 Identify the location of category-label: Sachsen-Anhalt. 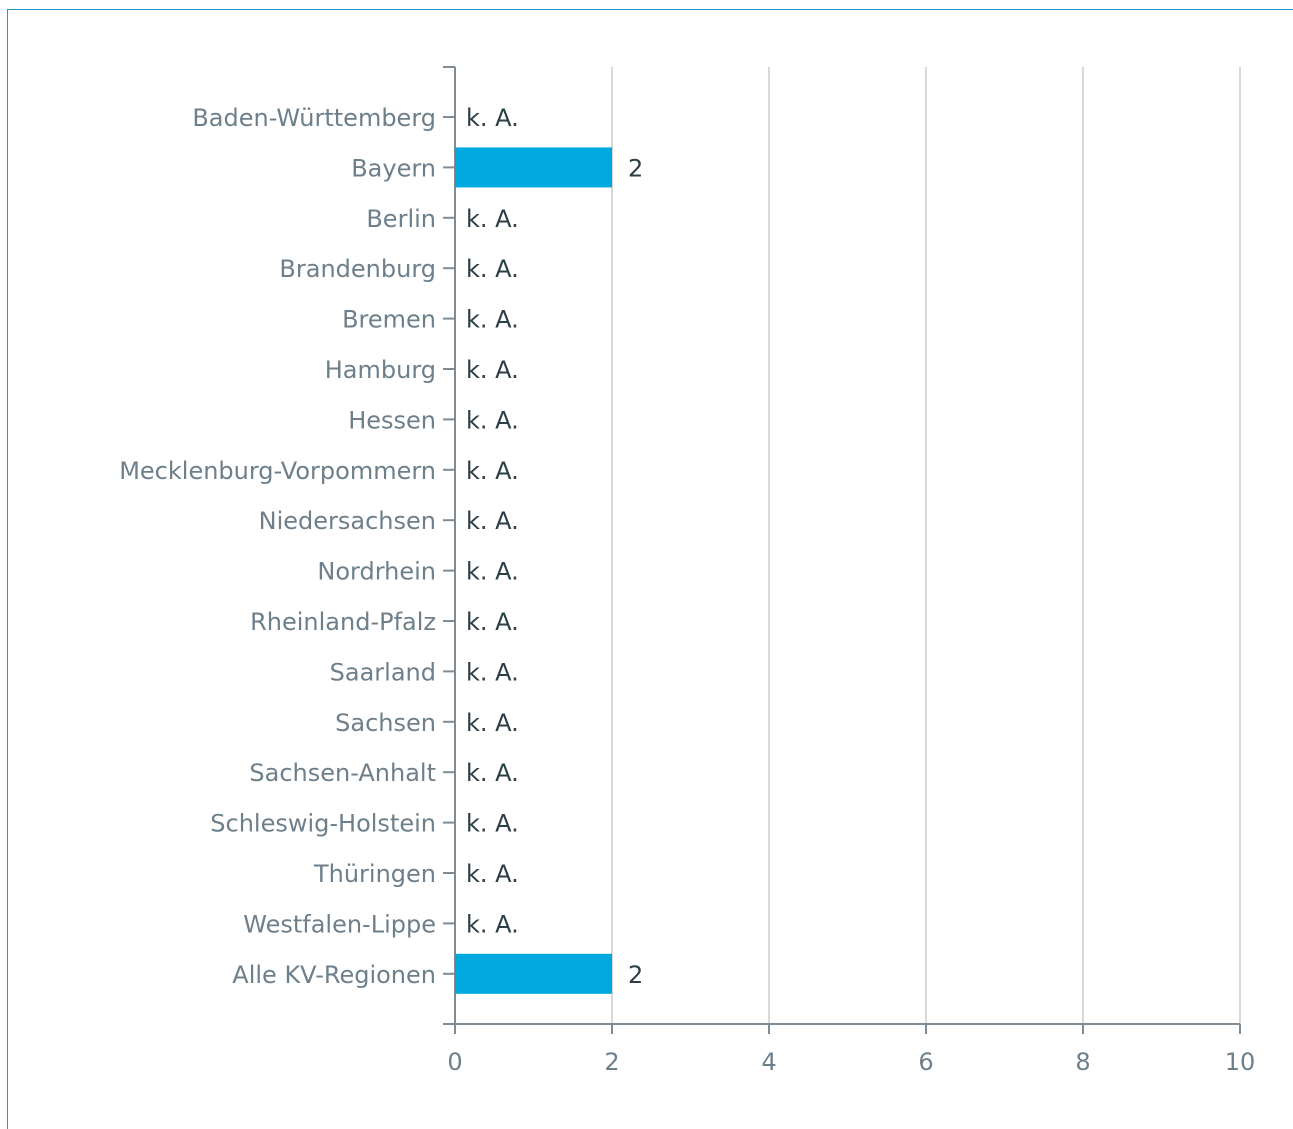
(342, 773).